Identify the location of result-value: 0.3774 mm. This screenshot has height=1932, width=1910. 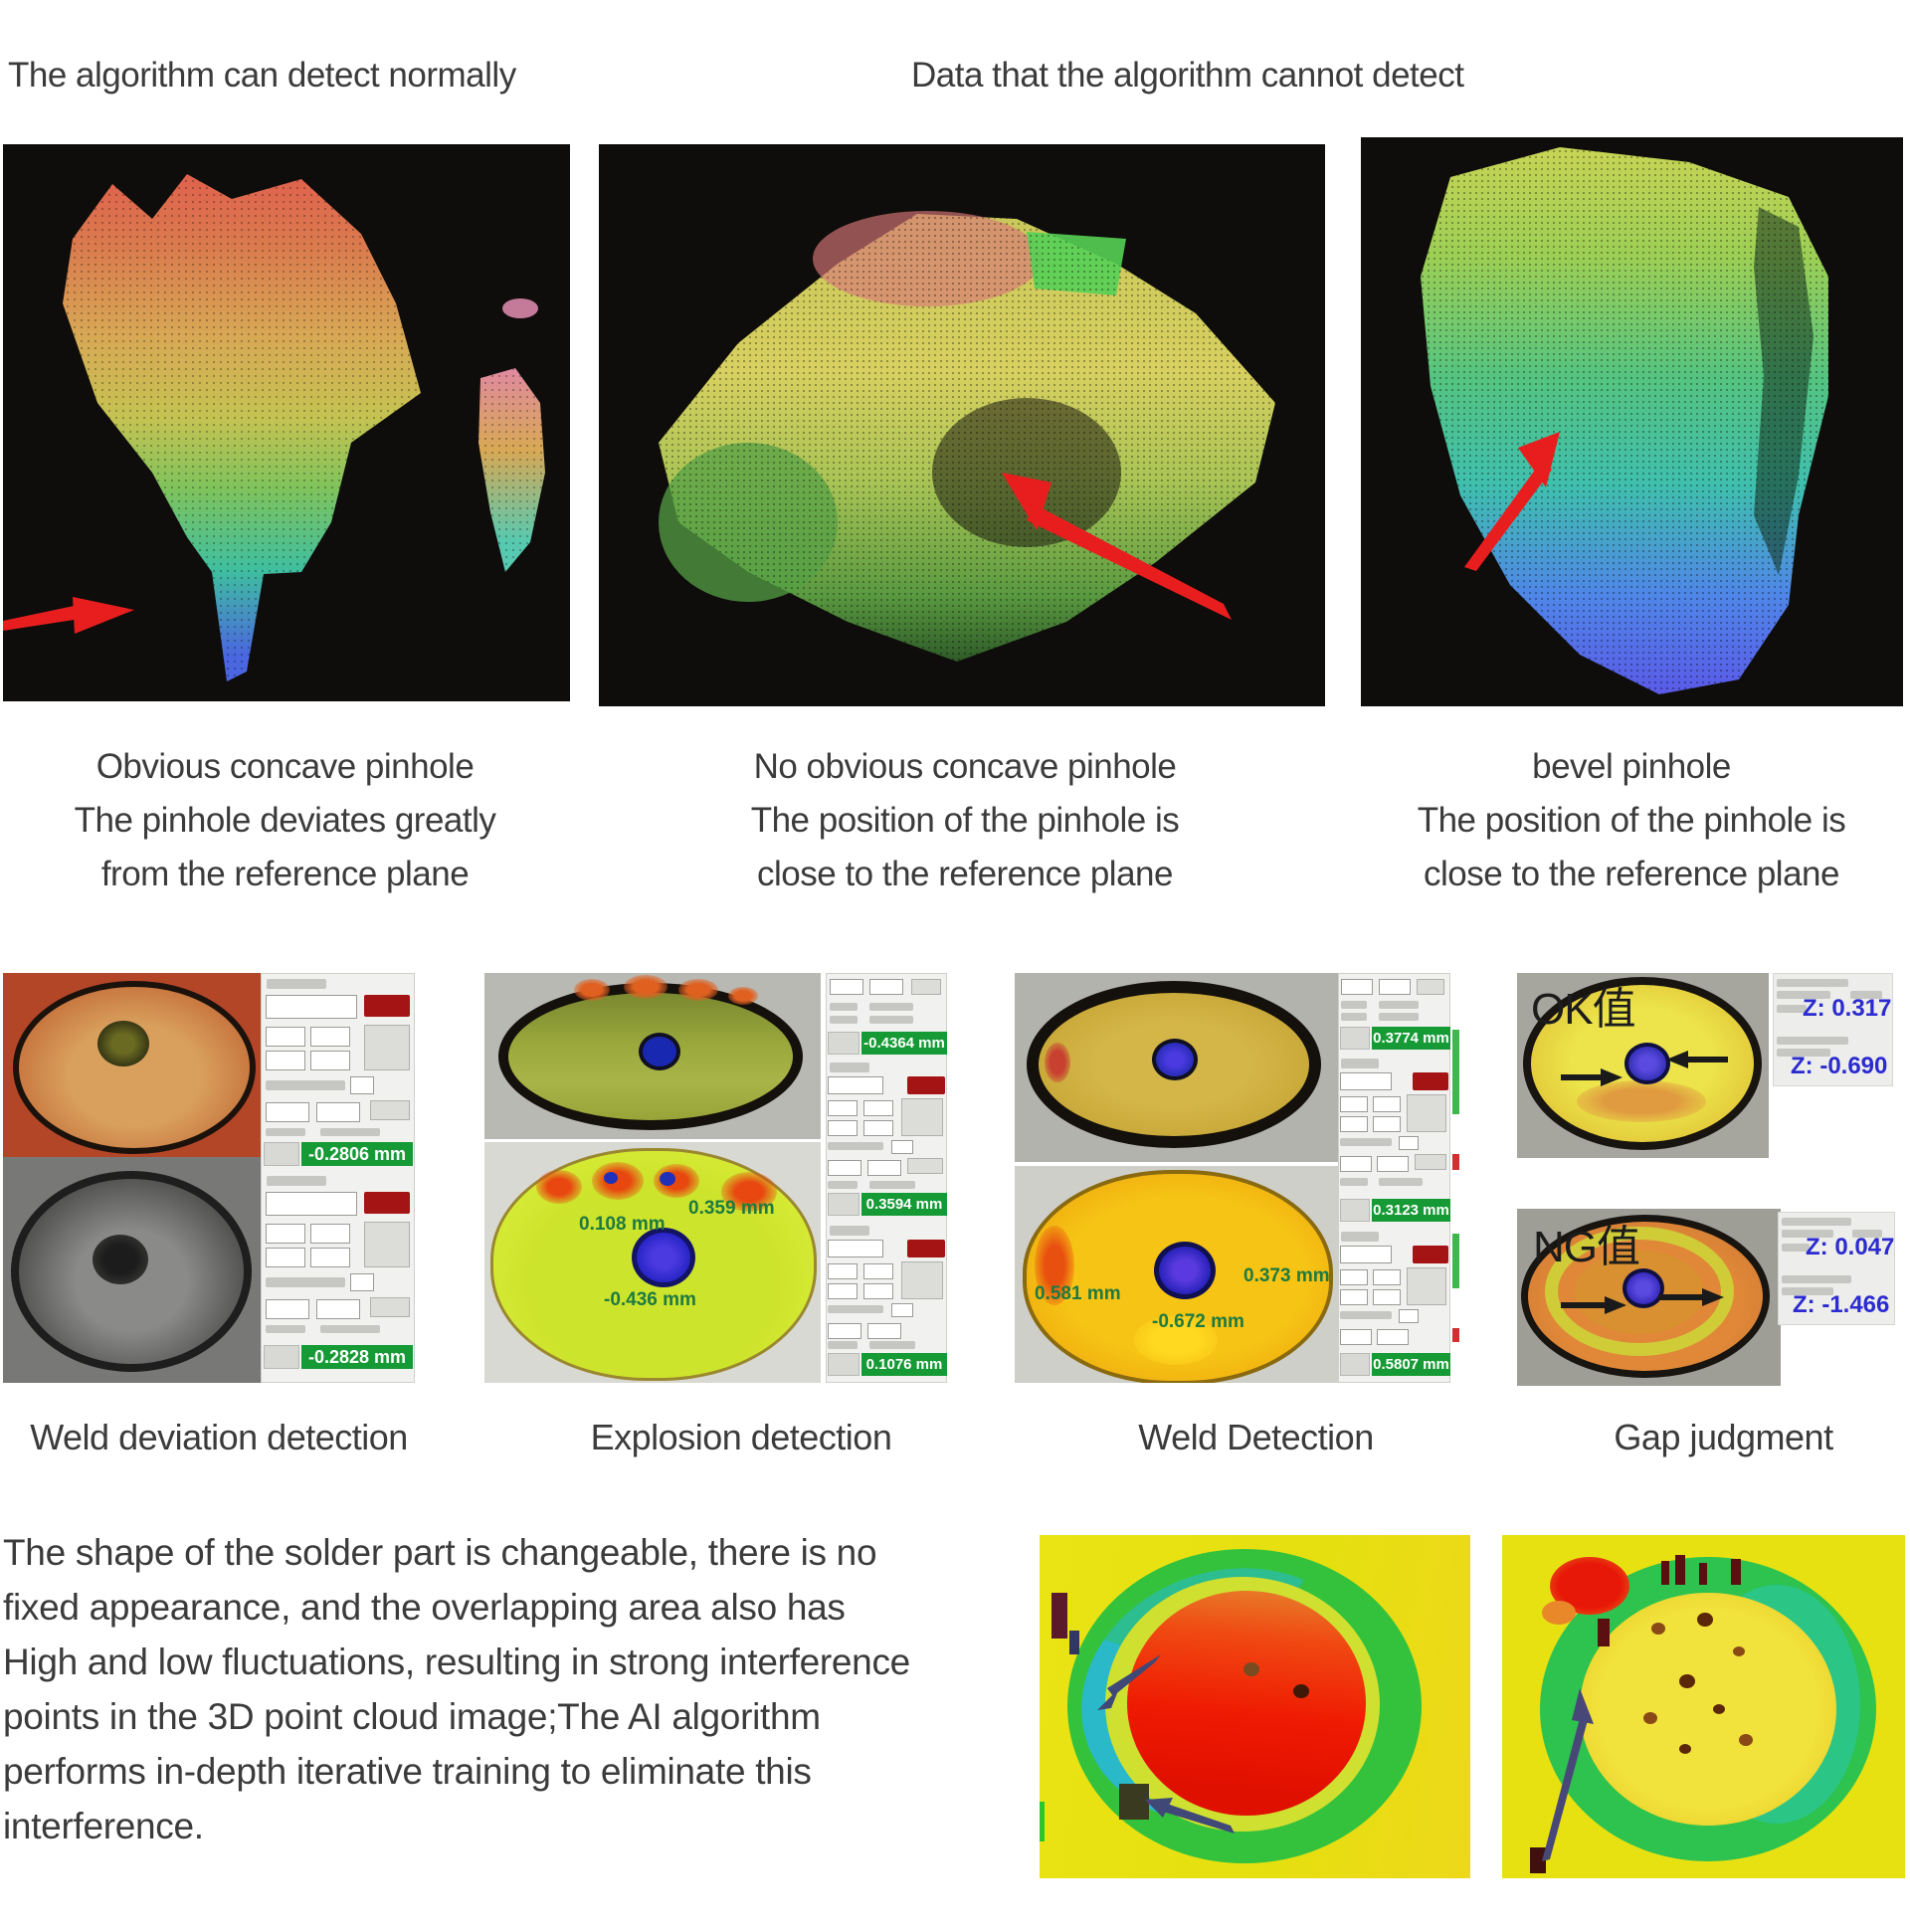
(1411, 1038).